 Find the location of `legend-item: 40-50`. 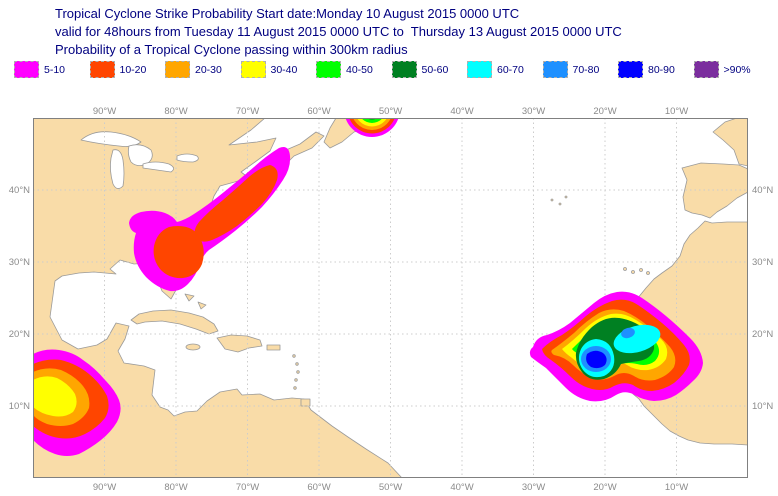

legend-item: 40-50 is located at coordinates (354, 69).